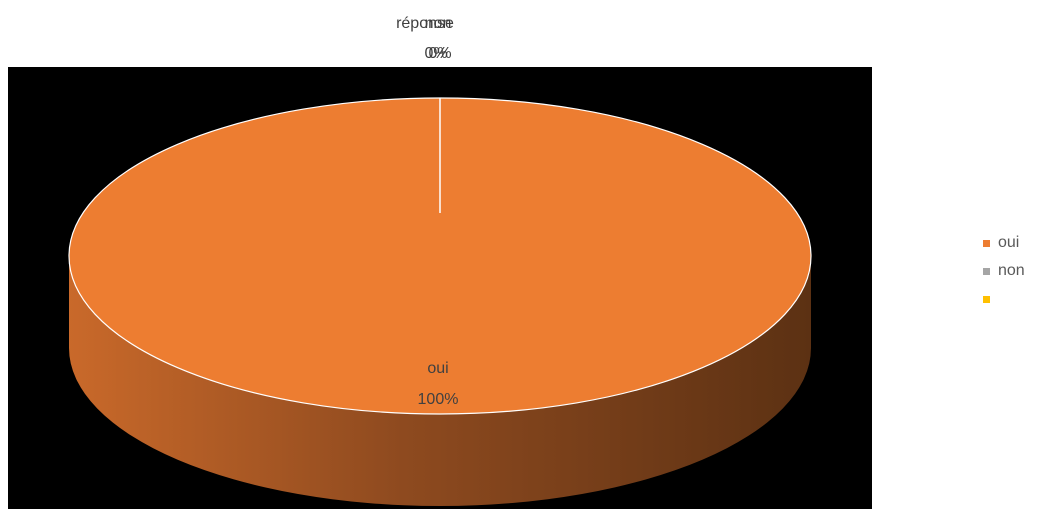  What do you see at coordinates (1009, 242) in the screenshot?
I see `legend-label-oui: oui` at bounding box center [1009, 242].